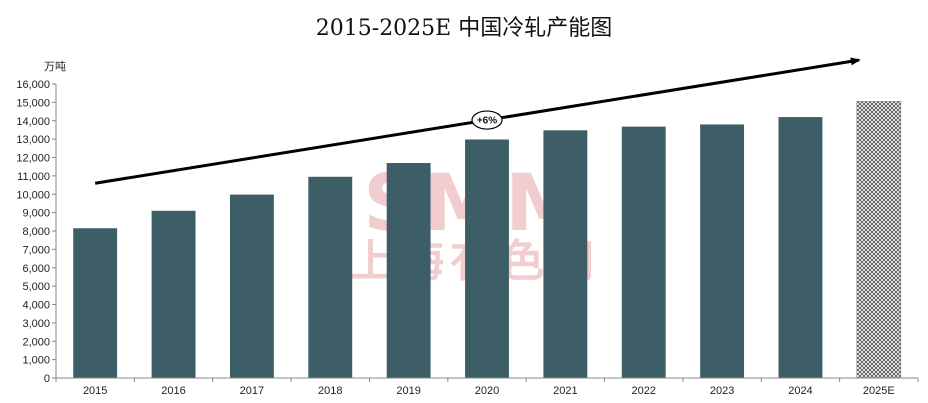  I want to click on x-tick-label-2022: 2022, so click(643, 391).